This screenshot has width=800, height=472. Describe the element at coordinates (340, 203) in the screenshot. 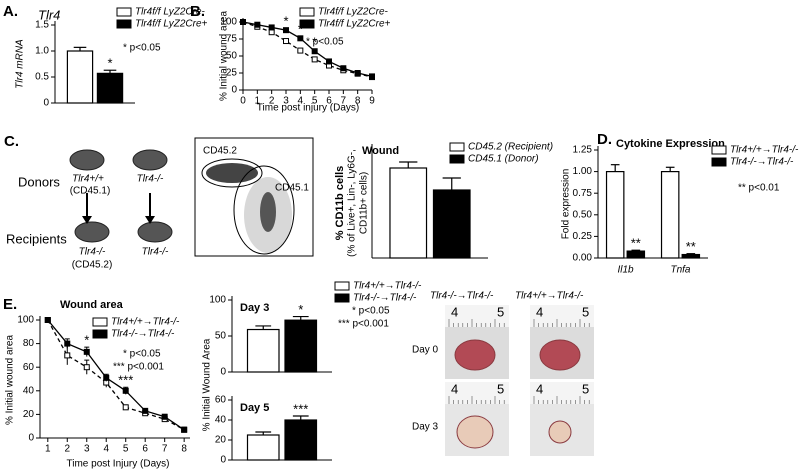

I see `y-axis-label: % CD11b cells` at that location.